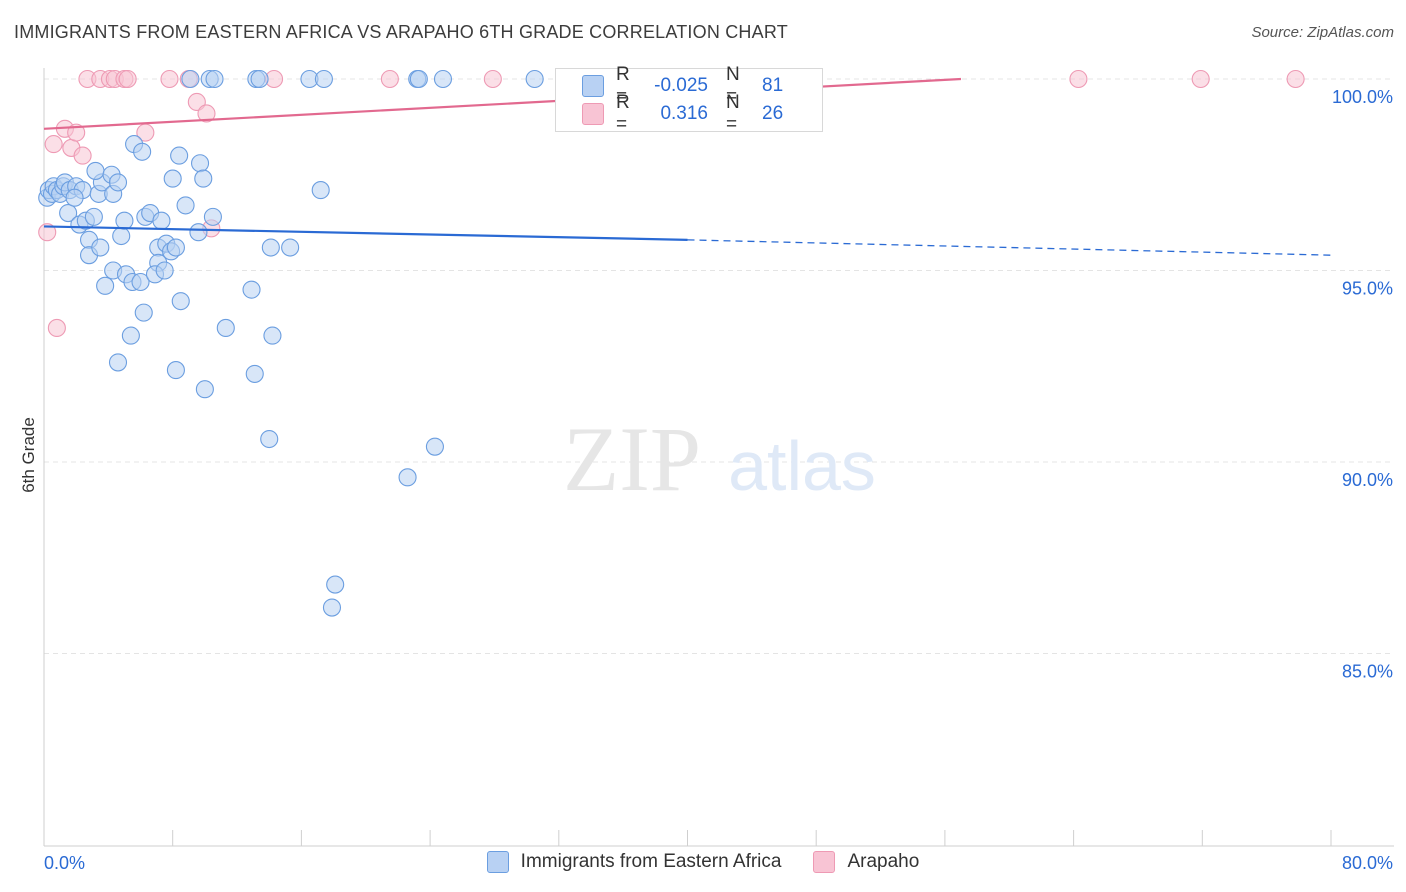  I want to click on legend-row-eastern-africa: R = -0.025 N = 81, so click(670, 85).